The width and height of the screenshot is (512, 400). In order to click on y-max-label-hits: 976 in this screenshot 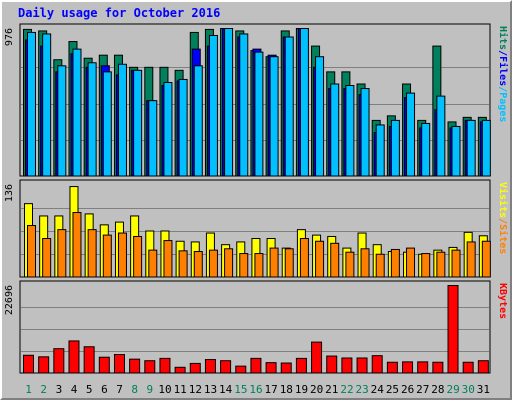, I will do `click(9, 37)`.